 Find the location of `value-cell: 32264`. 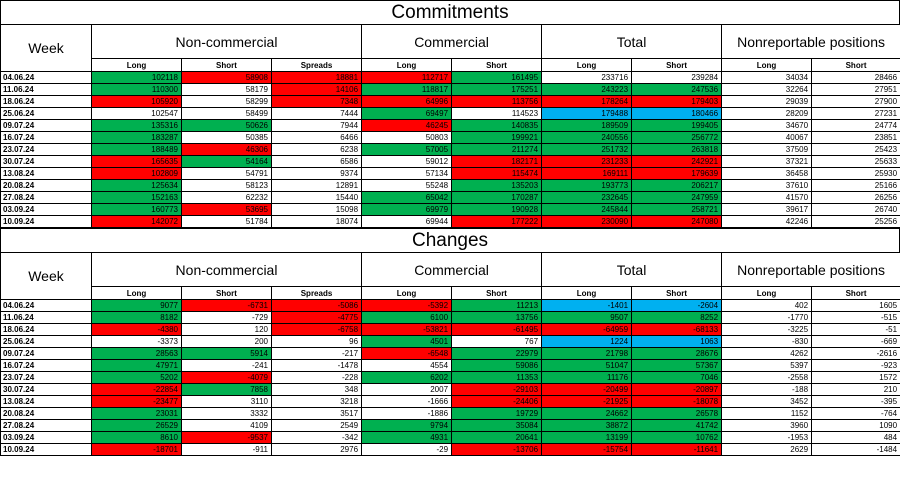

value-cell: 32264 is located at coordinates (767, 89).